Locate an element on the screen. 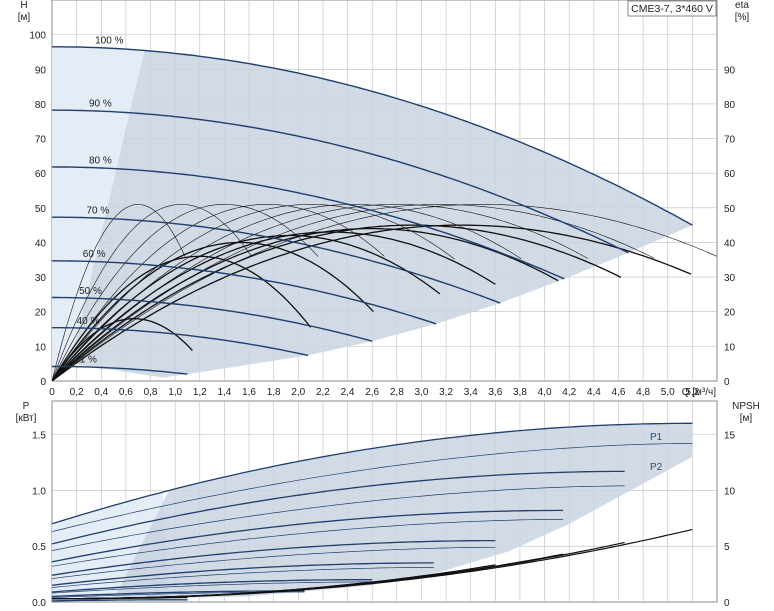 The image size is (774, 611). y-axis-title-p: P is located at coordinates (26, 406).